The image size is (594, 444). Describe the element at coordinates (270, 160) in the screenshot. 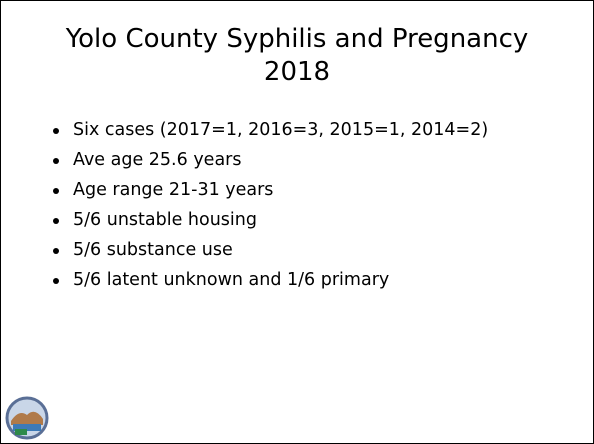

I see `bullet-item: Ave age 25.6 years` at that location.